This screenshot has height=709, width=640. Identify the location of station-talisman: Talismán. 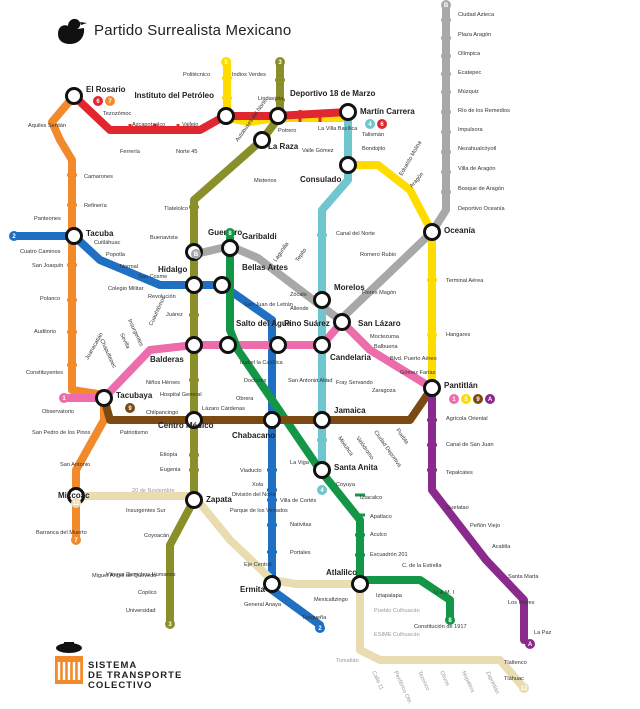
(373, 135).